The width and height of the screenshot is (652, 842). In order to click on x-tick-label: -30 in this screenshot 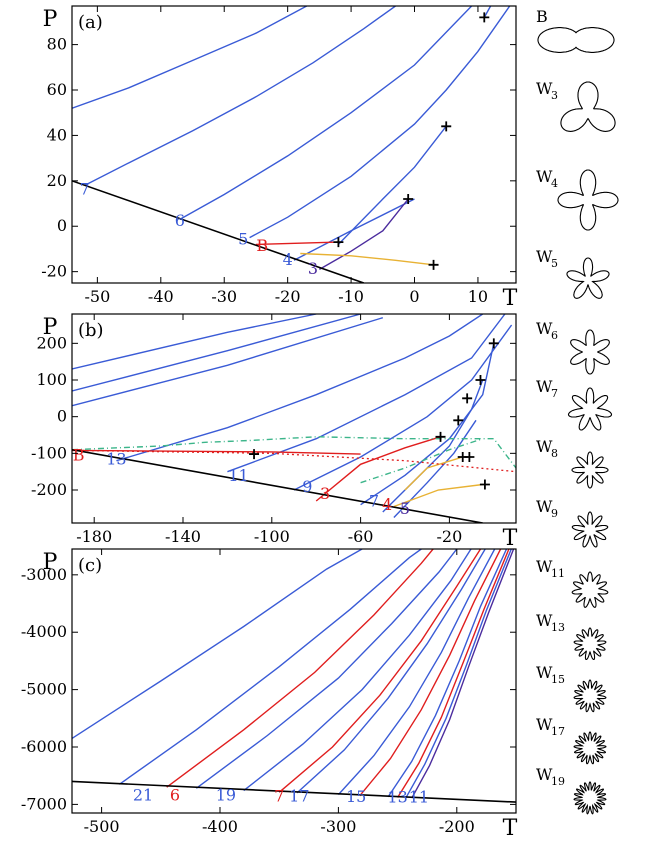, I will do `click(224, 296)`.